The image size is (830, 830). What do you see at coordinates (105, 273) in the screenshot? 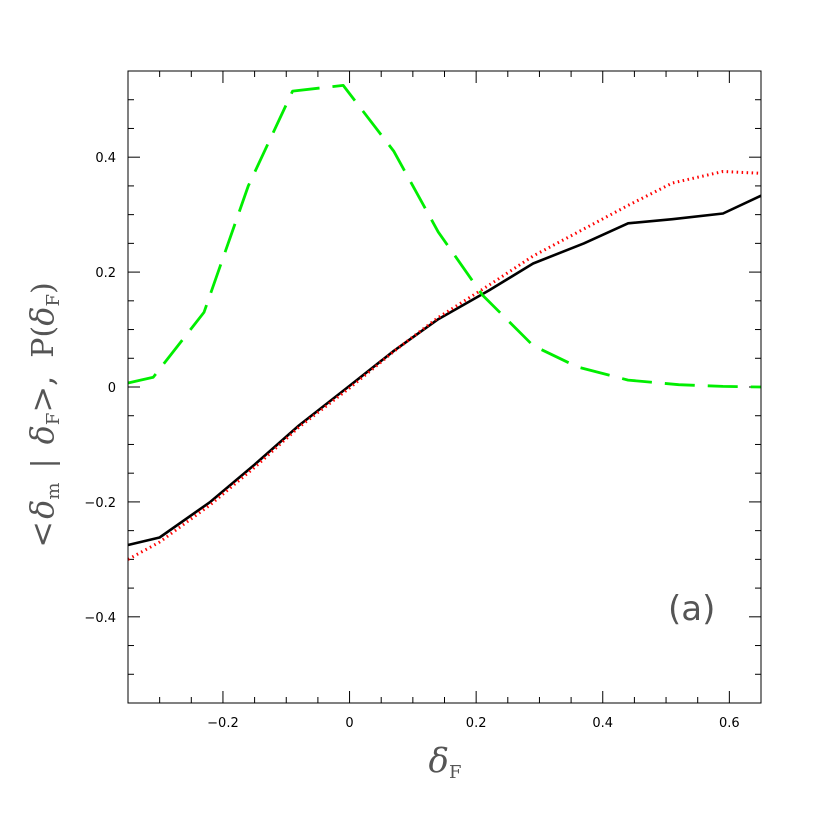
I see `y-tick-label: 0.2` at bounding box center [105, 273].